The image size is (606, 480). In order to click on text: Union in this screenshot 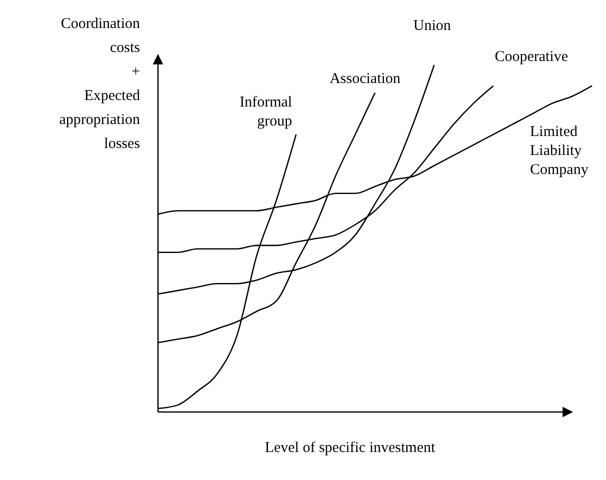, I will do `click(432, 26)`.